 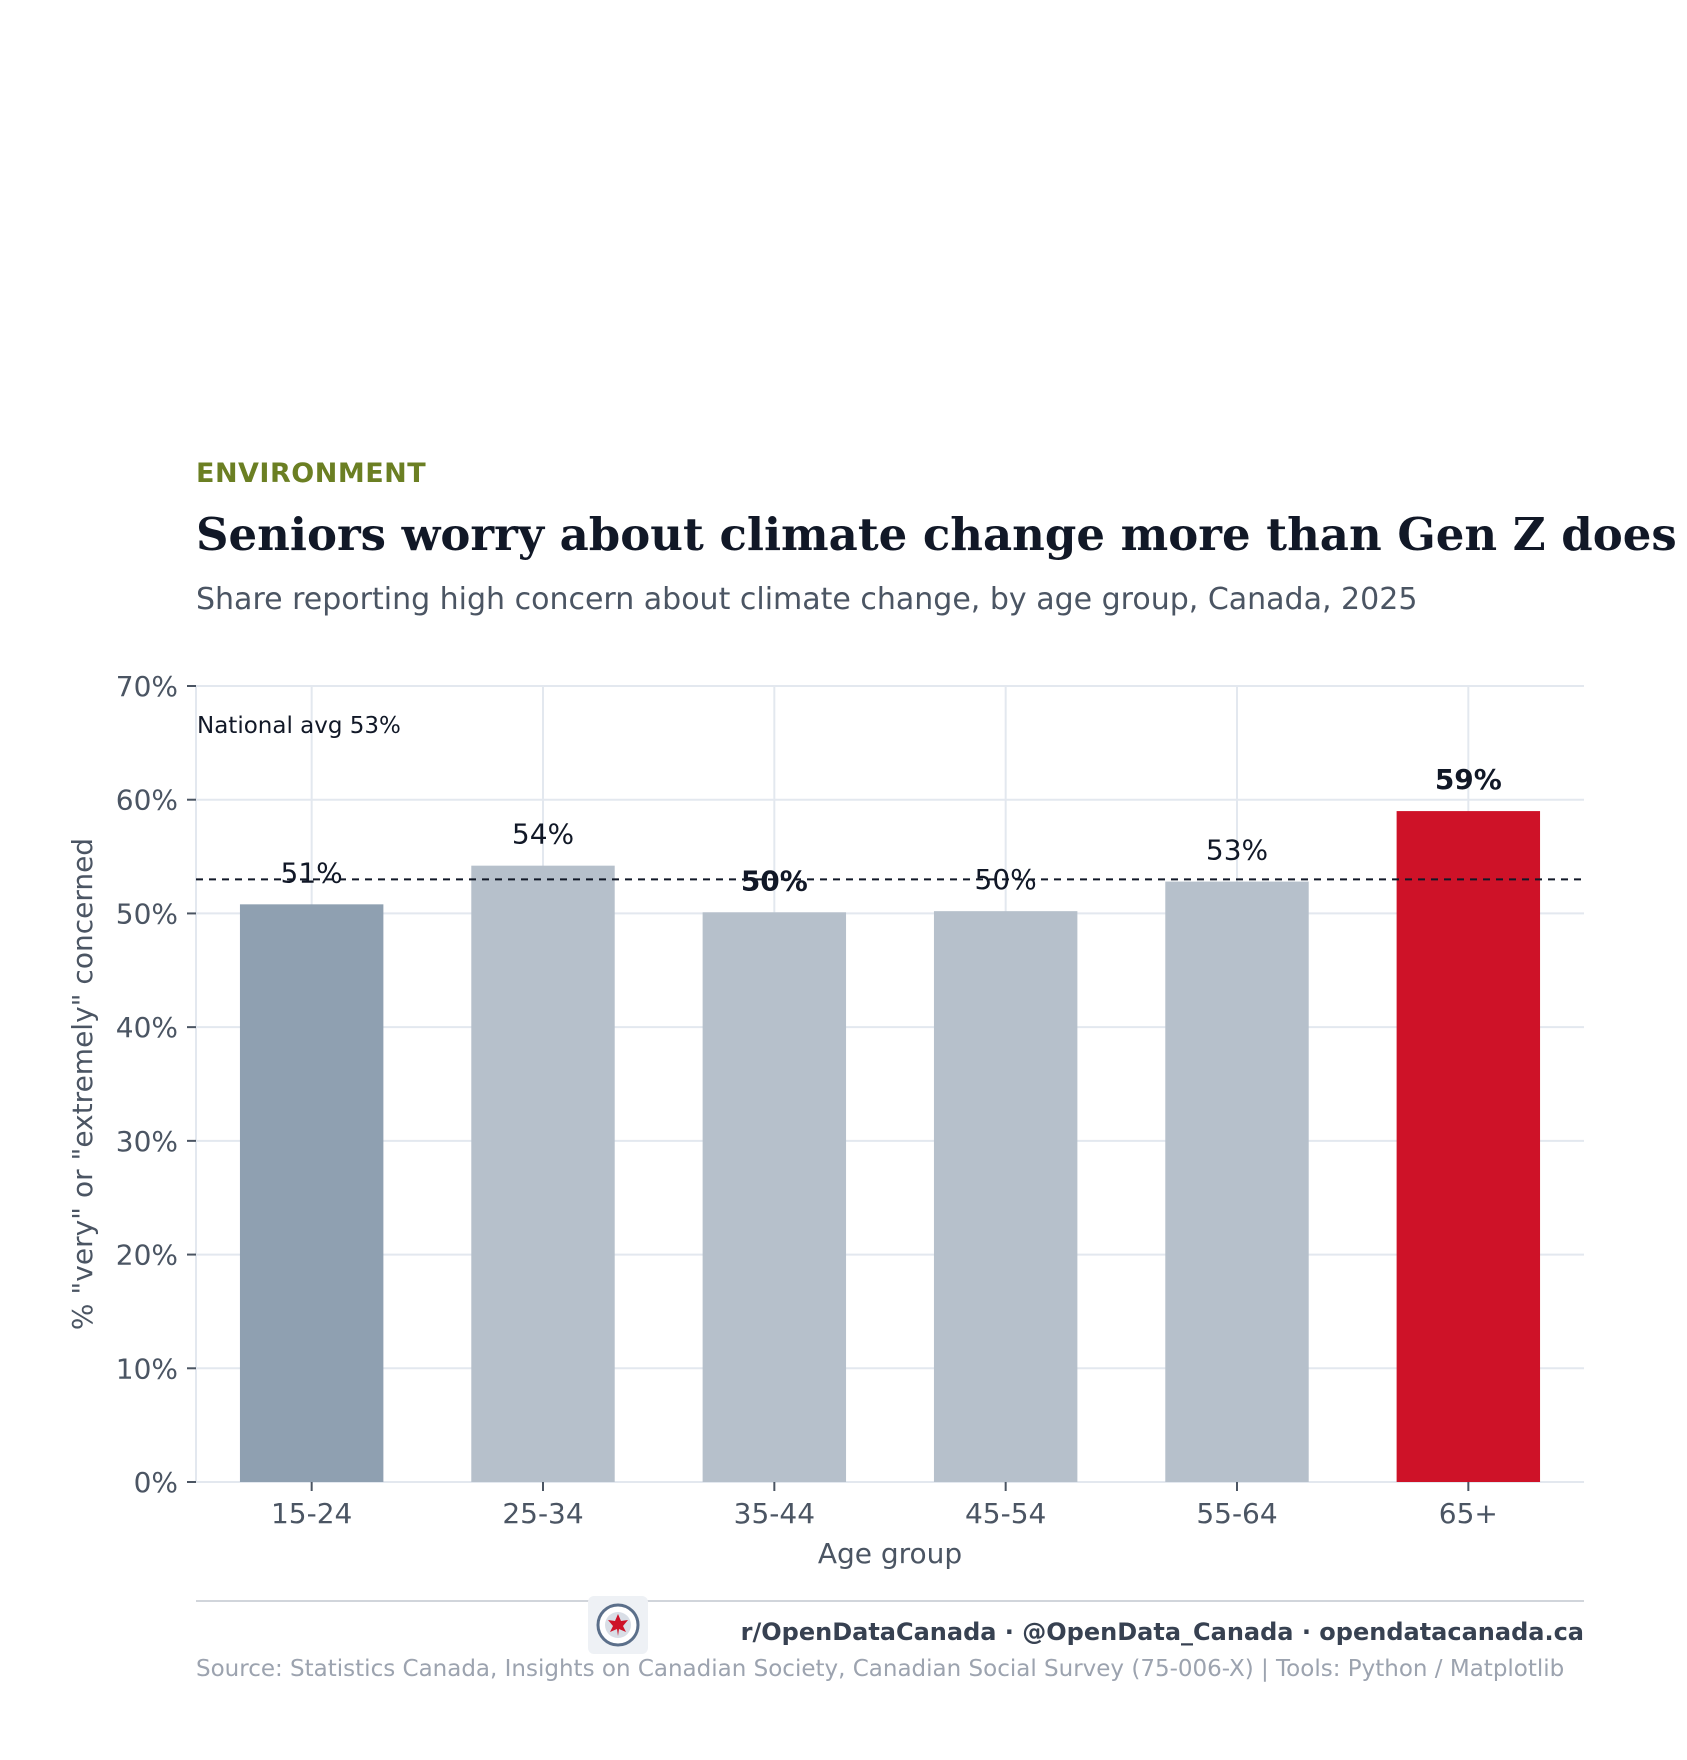 What do you see at coordinates (618, 1625) in the screenshot?
I see `opendata-canada-logo-icon` at bounding box center [618, 1625].